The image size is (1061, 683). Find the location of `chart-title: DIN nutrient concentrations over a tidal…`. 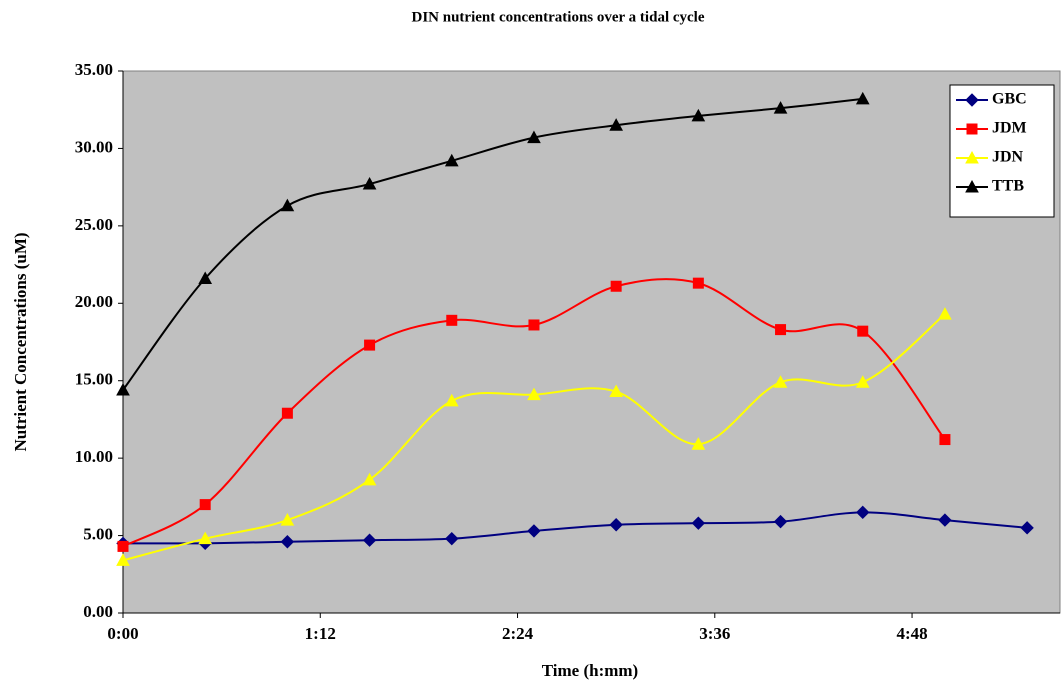

chart-title: DIN nutrient concentrations over a tidal… is located at coordinates (557, 17).